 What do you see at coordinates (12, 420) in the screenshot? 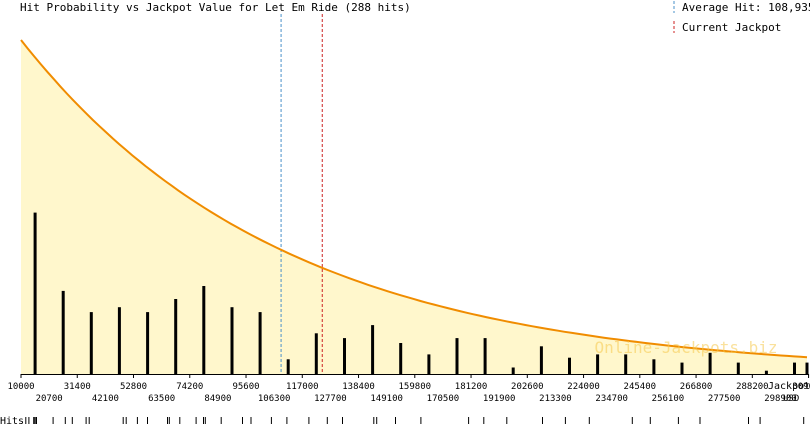
I see `hits-label: Hits` at bounding box center [12, 420].